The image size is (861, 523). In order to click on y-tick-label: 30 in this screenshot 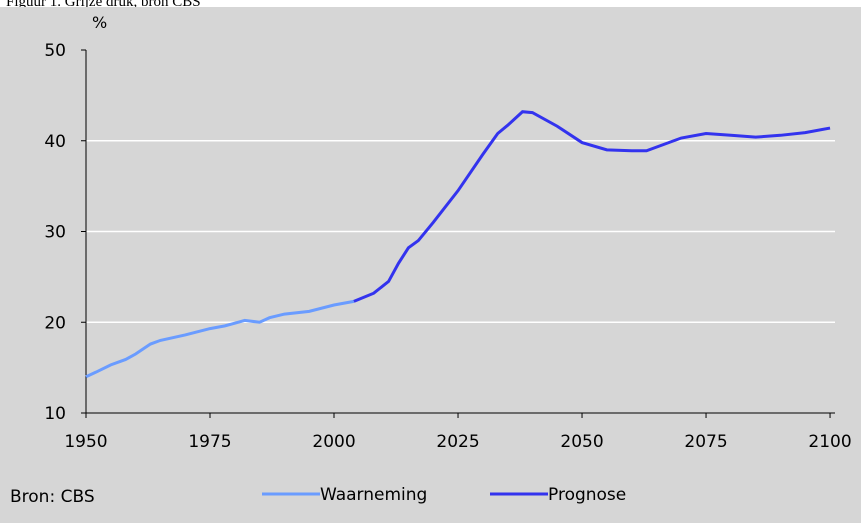, I will do `click(55, 233)`.